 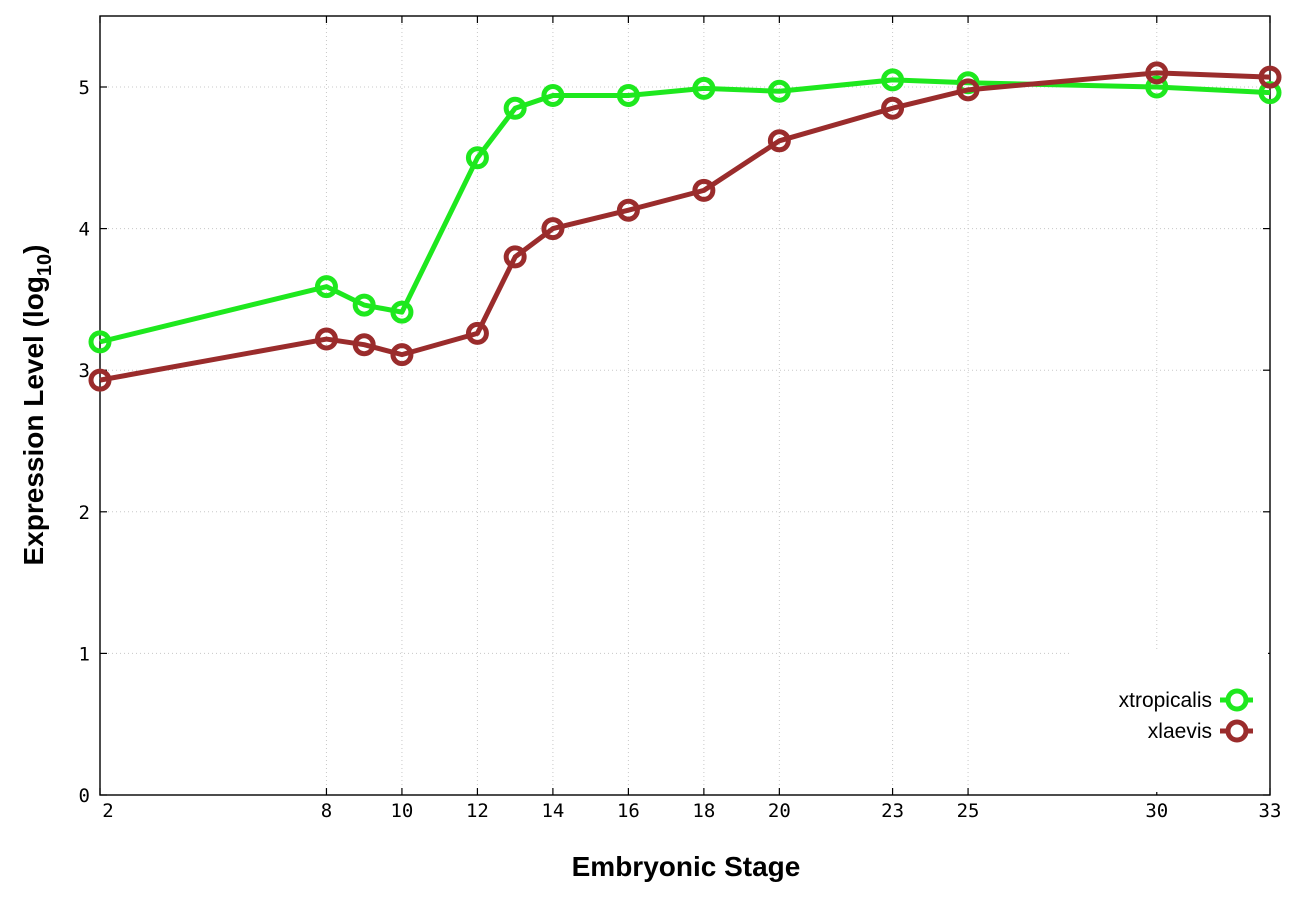 I want to click on y-tick-label: 3, so click(x=84, y=371).